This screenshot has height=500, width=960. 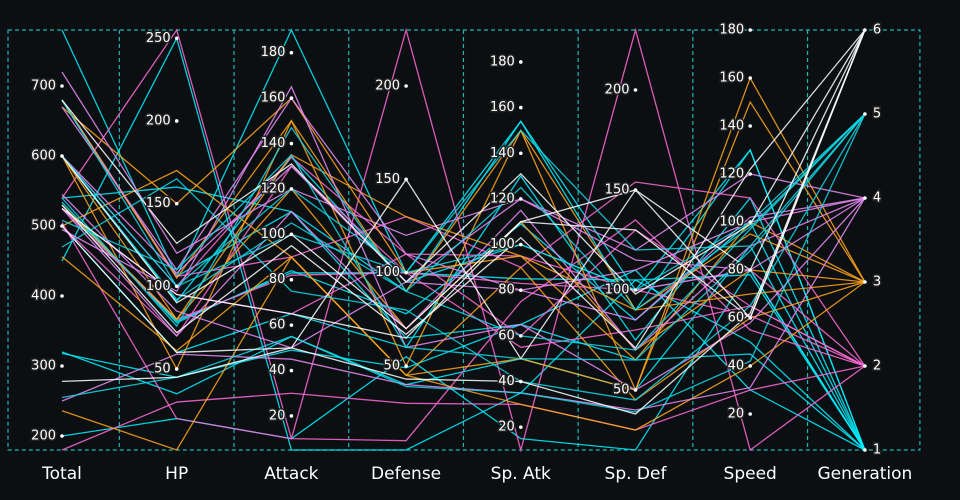 What do you see at coordinates (273, 188) in the screenshot?
I see `tick-label: 120` at bounding box center [273, 188].